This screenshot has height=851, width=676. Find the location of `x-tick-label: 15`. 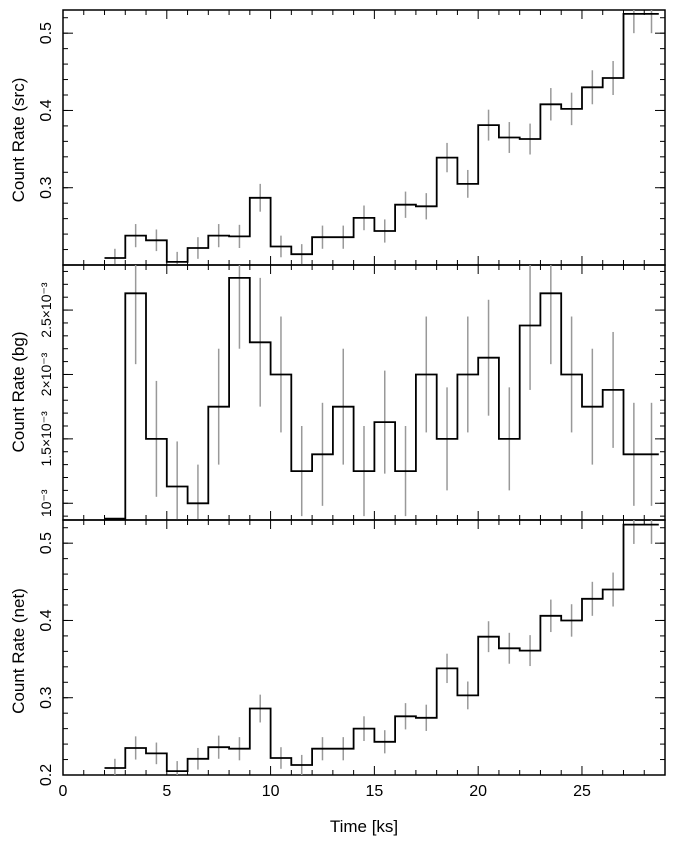

x-tick-label: 15 is located at coordinates (374, 791).